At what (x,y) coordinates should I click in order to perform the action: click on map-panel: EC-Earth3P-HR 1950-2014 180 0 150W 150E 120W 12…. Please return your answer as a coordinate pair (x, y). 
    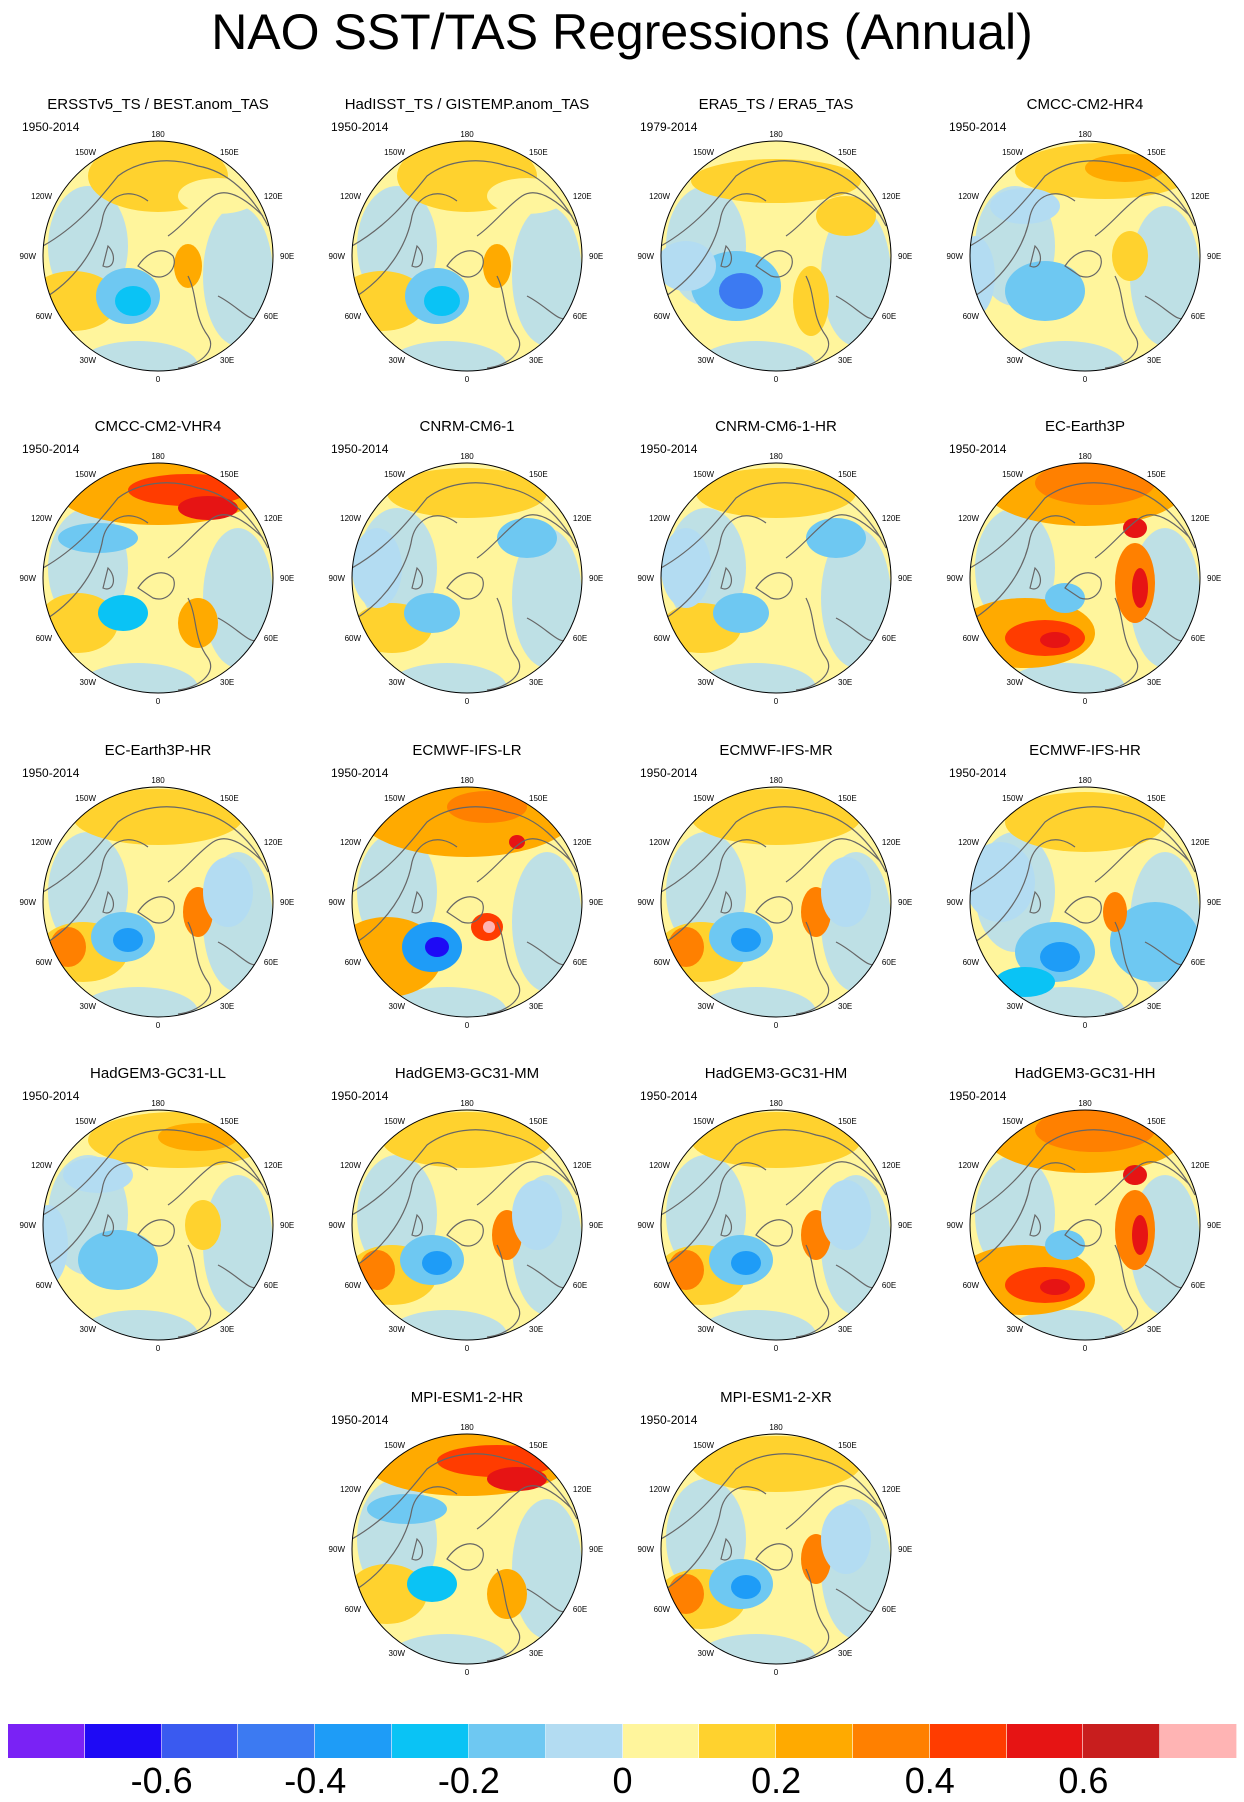
    Looking at the image, I should click on (158, 902).